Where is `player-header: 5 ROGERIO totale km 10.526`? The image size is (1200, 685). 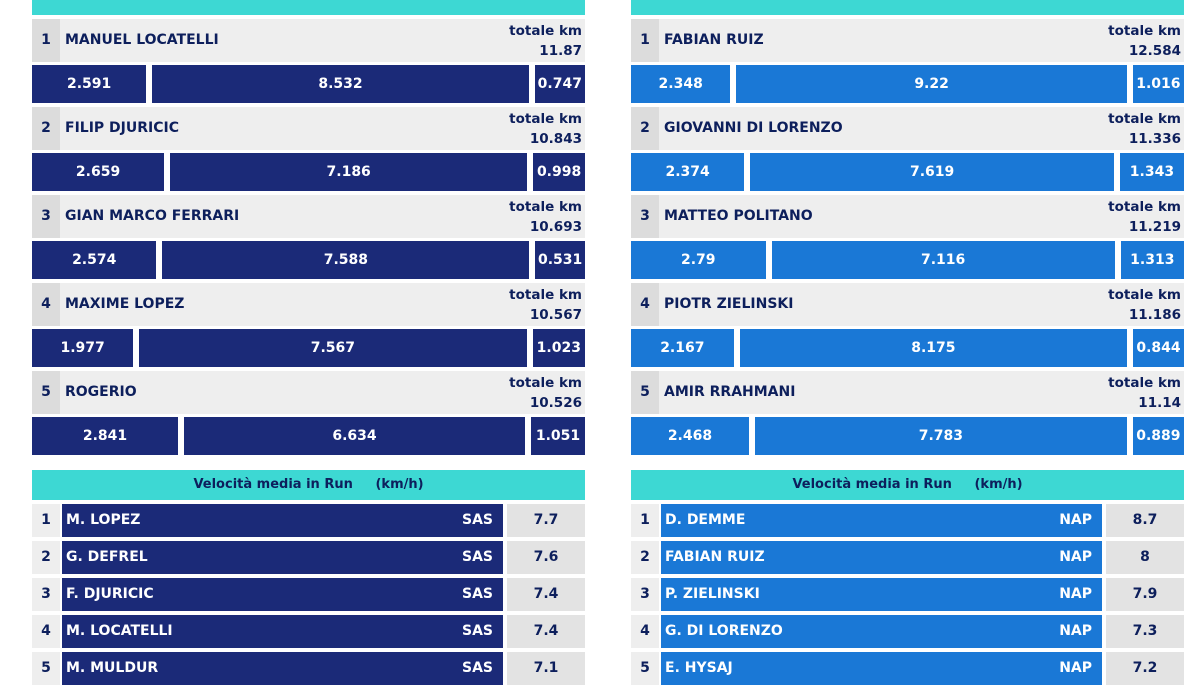
player-header: 5 ROGERIO totale km 10.526 is located at coordinates (308, 392).